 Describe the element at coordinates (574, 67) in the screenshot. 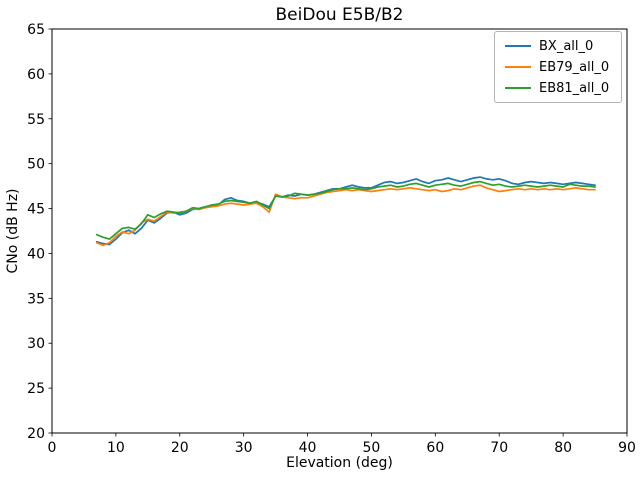

I see `legend-label: EB79_all_0` at that location.